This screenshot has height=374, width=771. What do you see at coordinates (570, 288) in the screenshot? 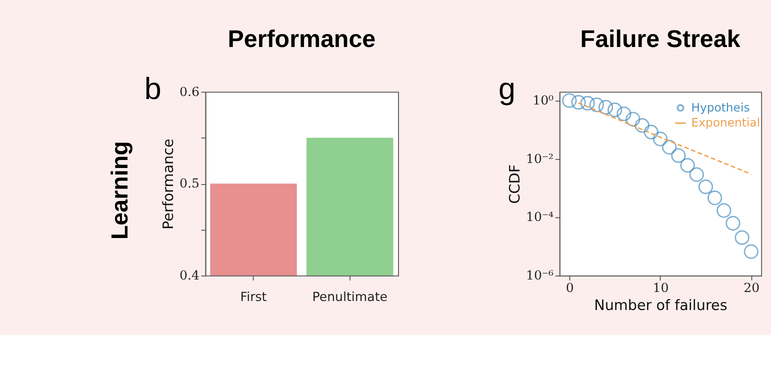
I see `x-tick-label: 0` at bounding box center [570, 288].